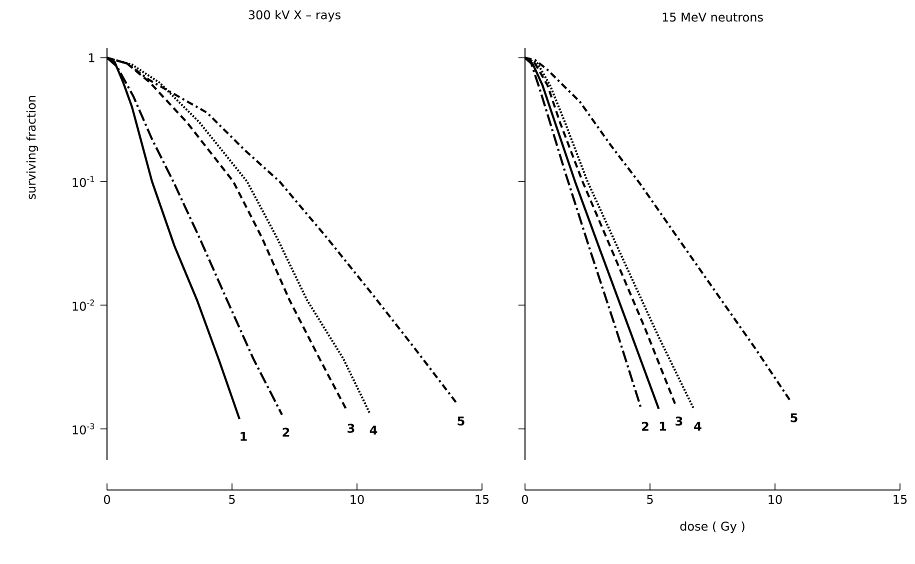 Image resolution: width=915 pixels, height=564 pixels. What do you see at coordinates (32, 148) in the screenshot?
I see `y-axis-title: surviving fraction` at bounding box center [32, 148].